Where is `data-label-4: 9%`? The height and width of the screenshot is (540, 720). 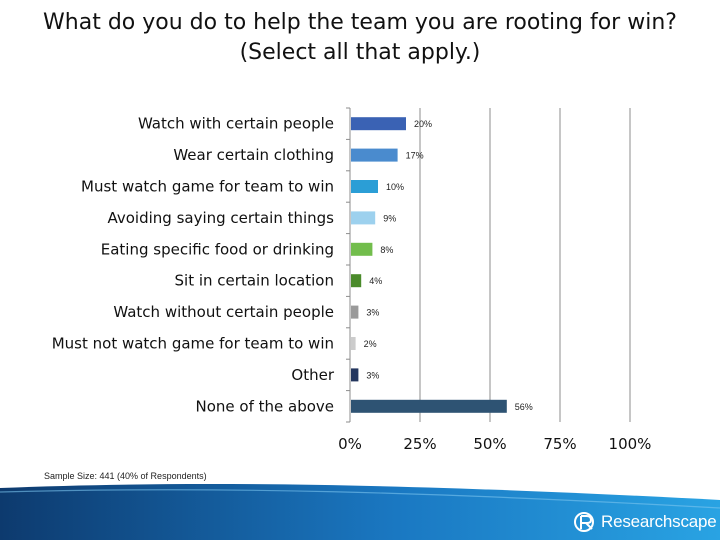
data-label-4: 9% is located at coordinates (389, 218).